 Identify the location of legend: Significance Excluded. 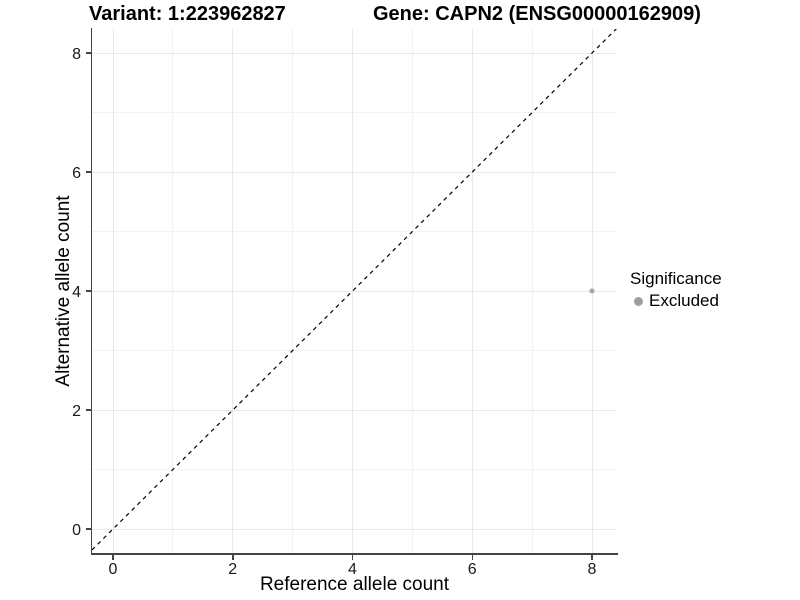
(675, 290).